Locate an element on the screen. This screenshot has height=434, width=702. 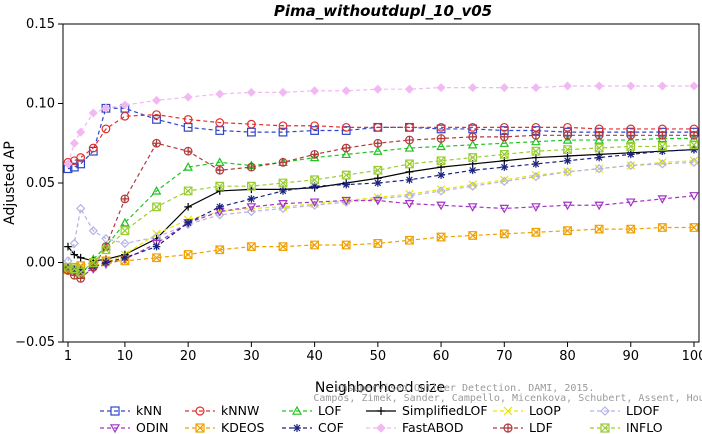
legend-item-simplifiedlof: SimplifiedLOF is located at coordinates (427, 410).